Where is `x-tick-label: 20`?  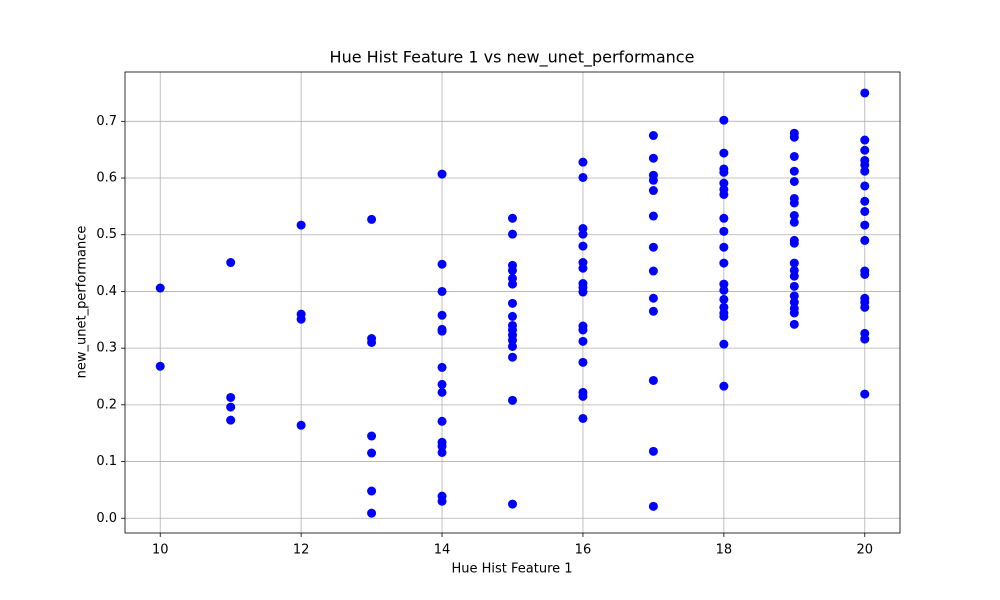
x-tick-label: 20 is located at coordinates (864, 550).